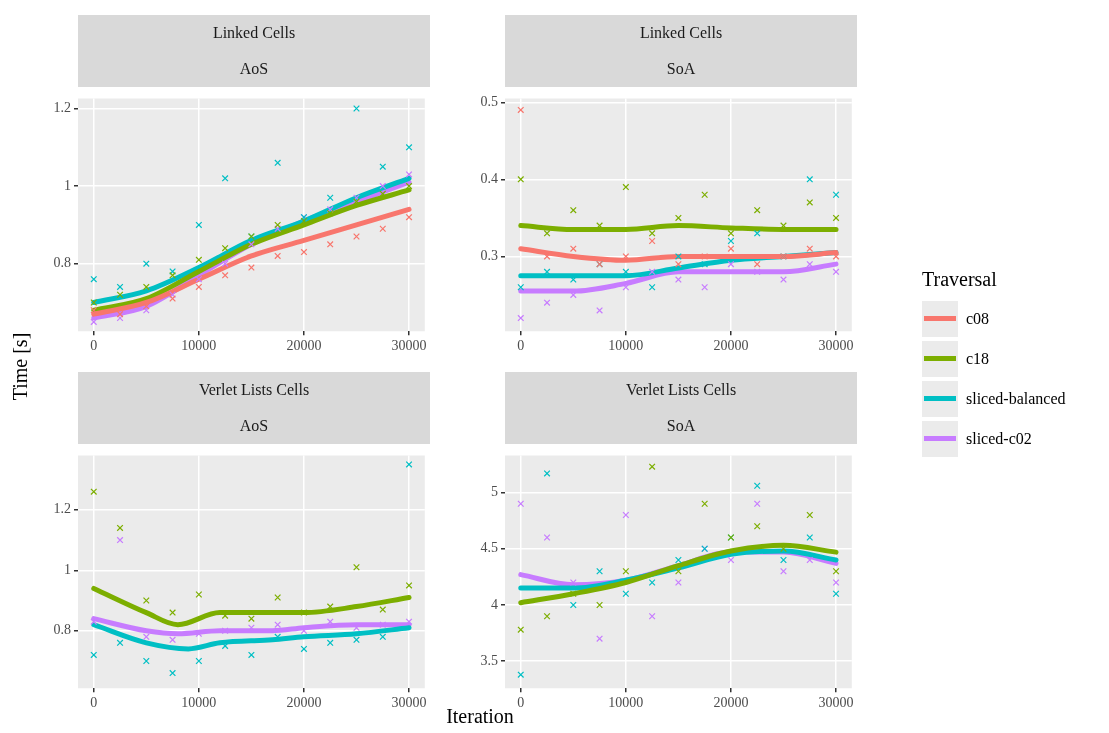  What do you see at coordinates (494, 492) in the screenshot?
I see `y-tick-label: 5` at bounding box center [494, 492].